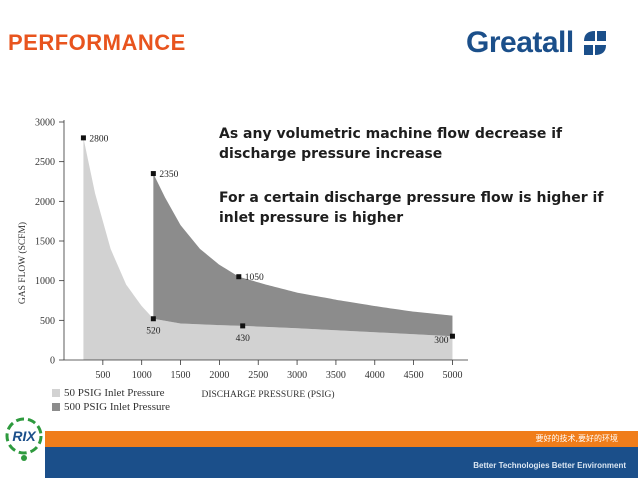 The width and height of the screenshot is (638, 478). What do you see at coordinates (549, 465) in the screenshot?
I see `footer-slogan-en: Better Technologies Better Environment` at bounding box center [549, 465].